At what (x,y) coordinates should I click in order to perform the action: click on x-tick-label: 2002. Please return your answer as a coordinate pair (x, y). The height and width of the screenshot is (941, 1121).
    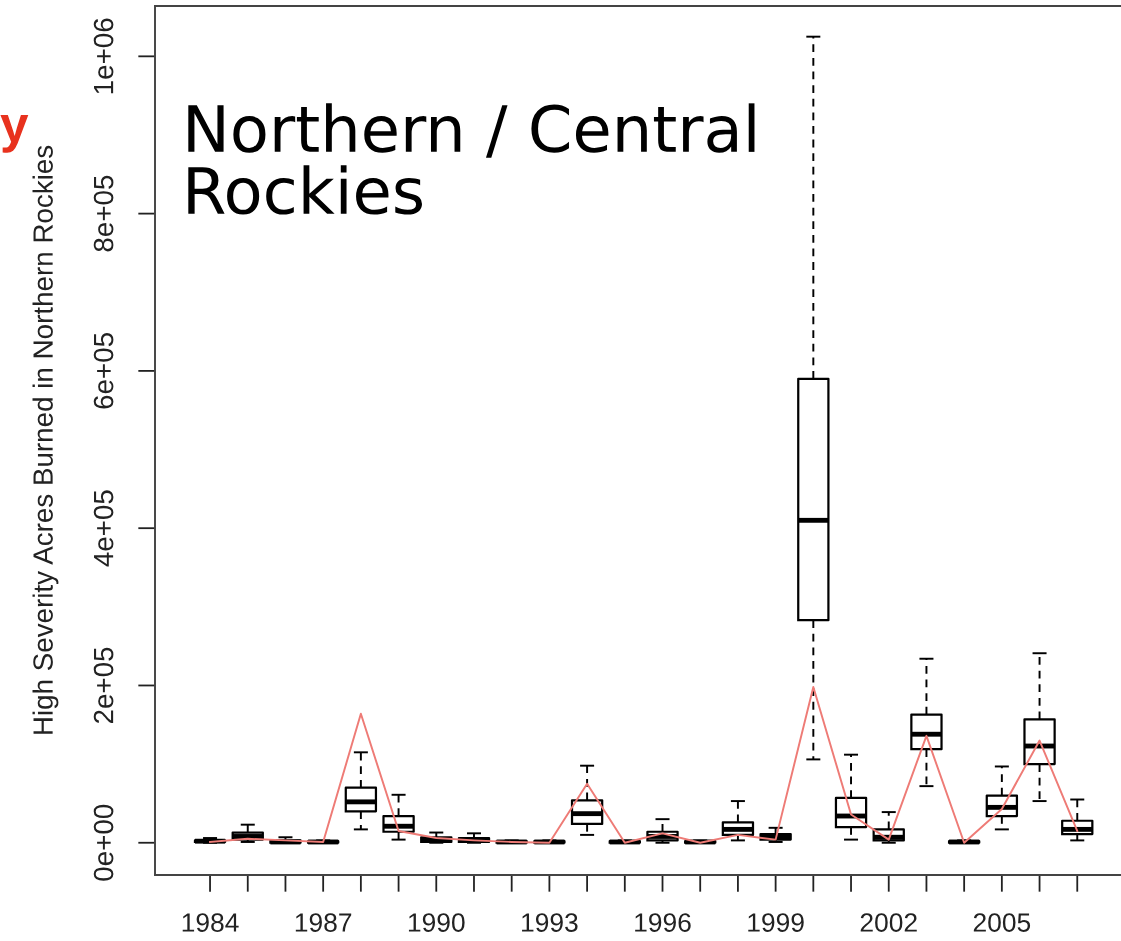
    Looking at the image, I should click on (888, 922).